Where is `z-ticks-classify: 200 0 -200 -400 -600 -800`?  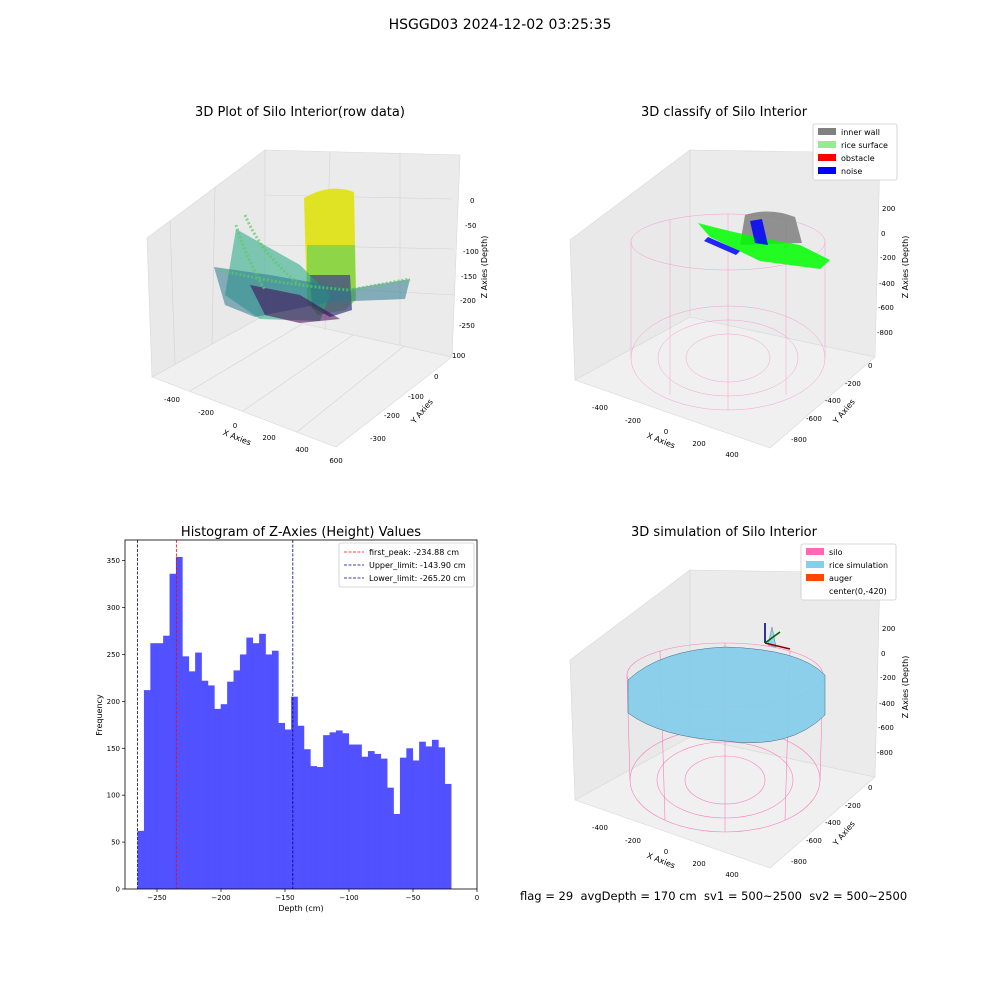
z-ticks-classify: 200 0 -200 -400 -600 -800 is located at coordinates (886, 271).